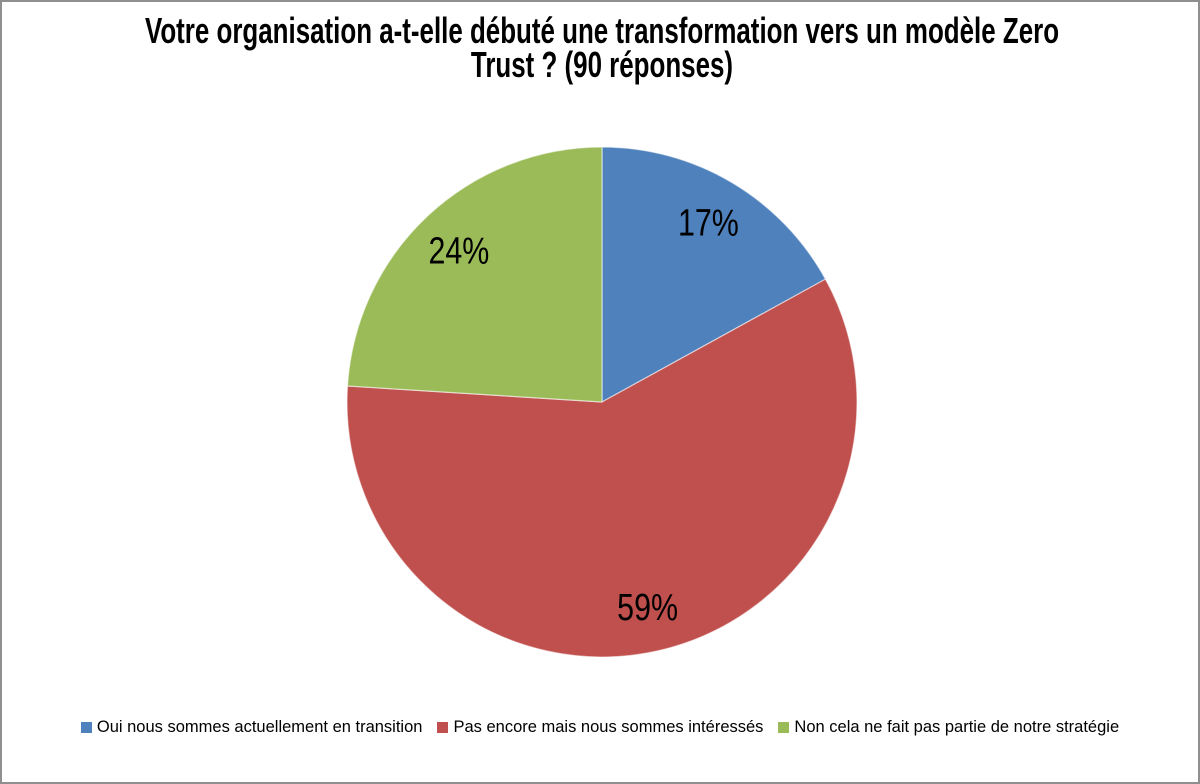  Describe the element at coordinates (458, 251) in the screenshot. I see `pie-data-label-2: 24%` at that location.